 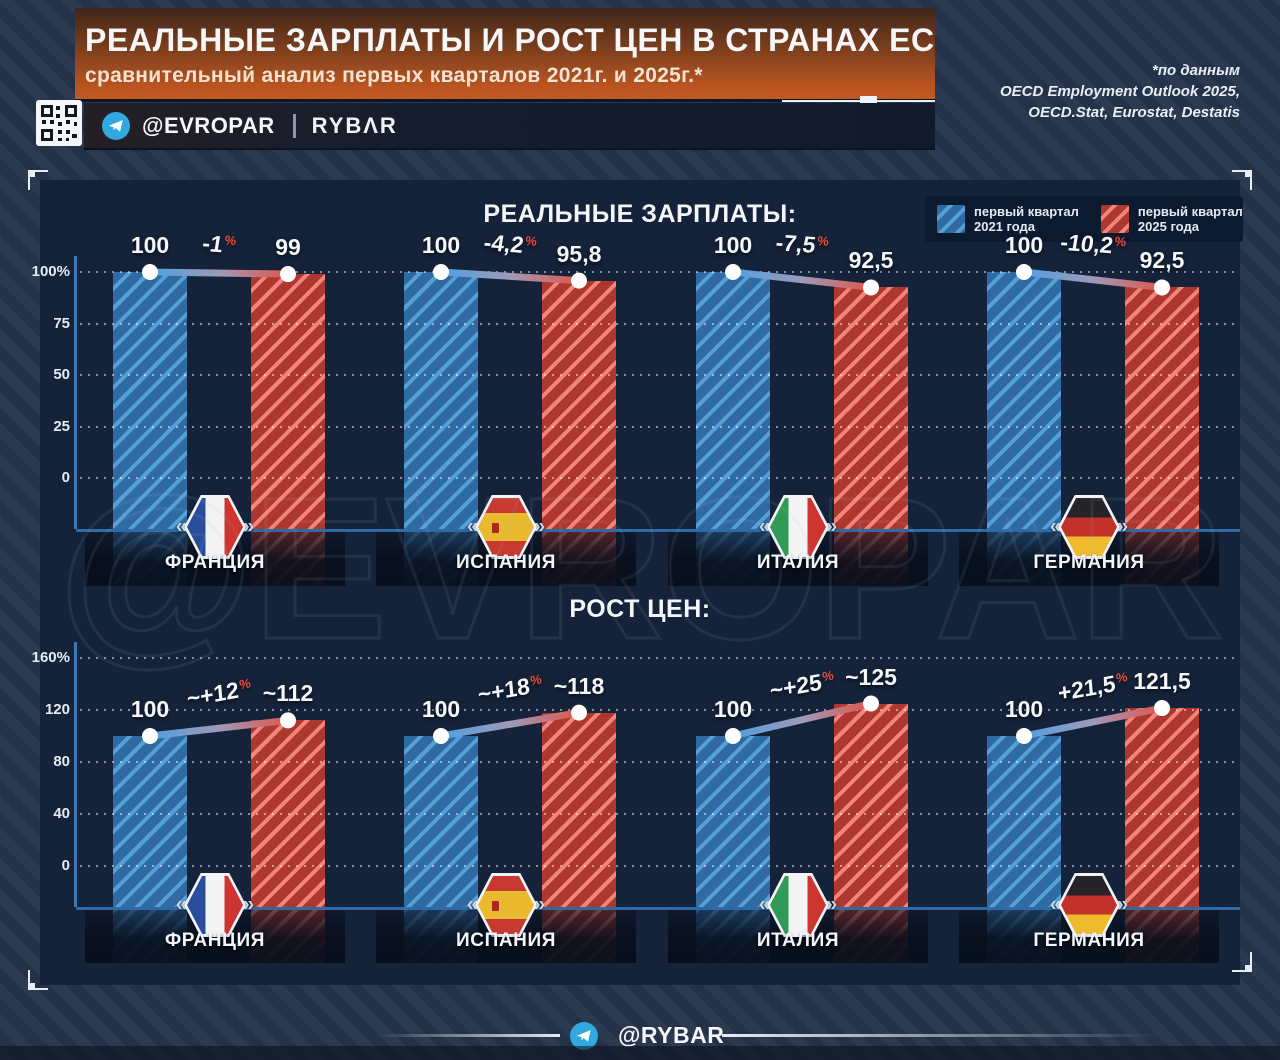 I want to click on legend-item-q1-2021: первый квартал 2021 года, so click(x=1008, y=219).